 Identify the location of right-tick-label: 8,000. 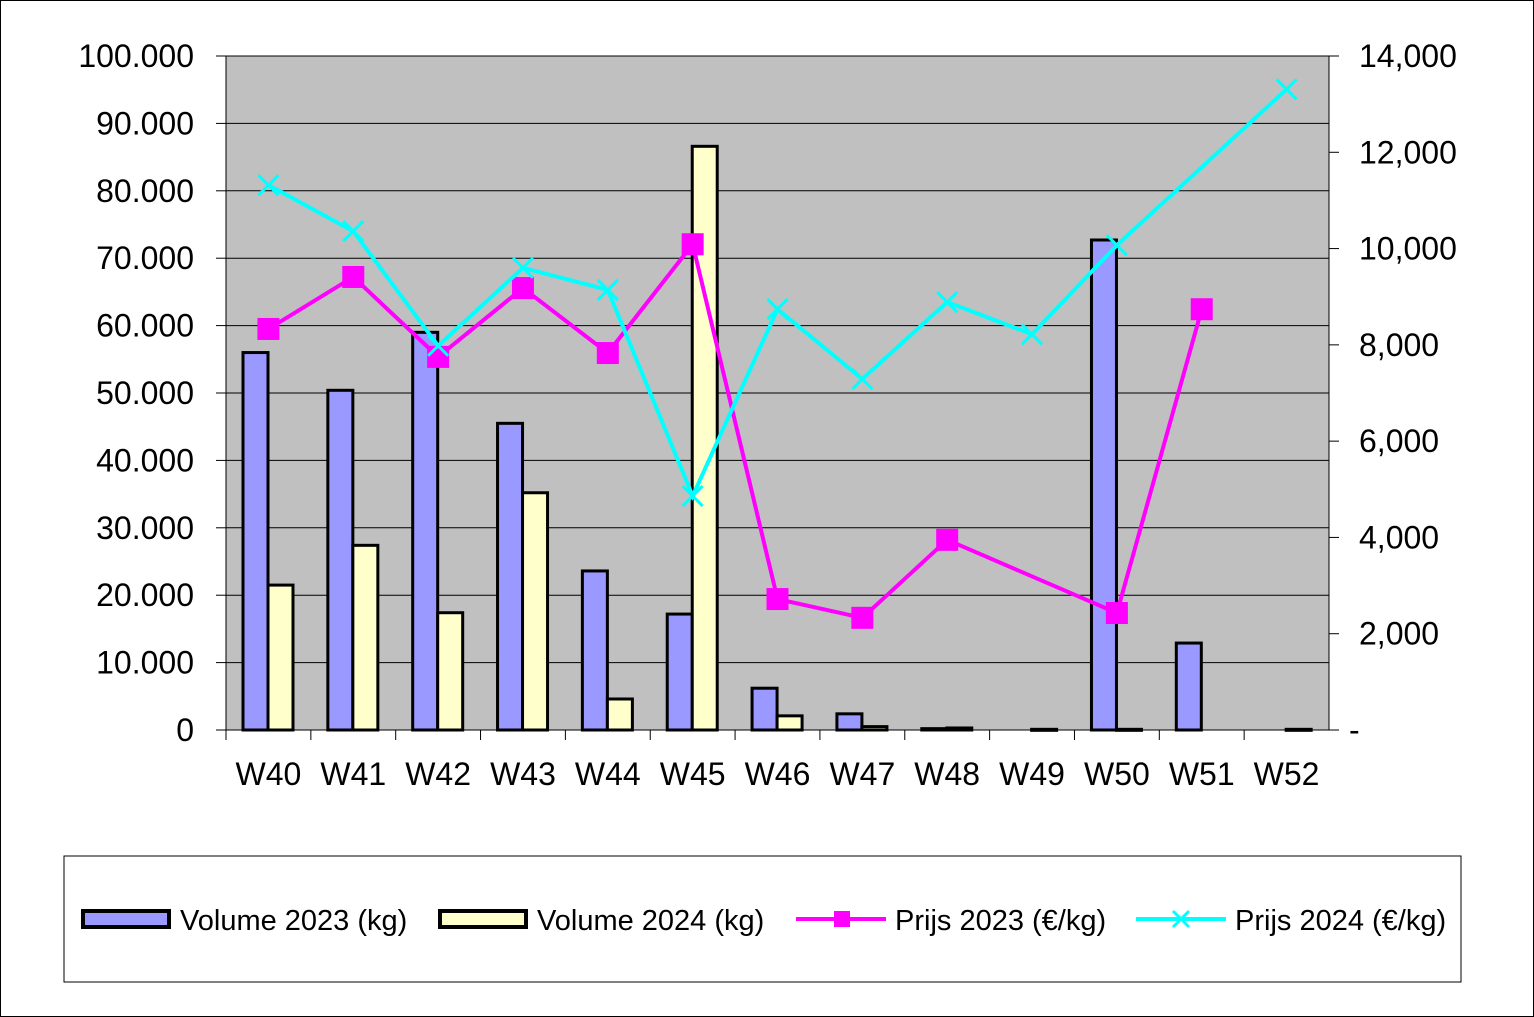
(1399, 345).